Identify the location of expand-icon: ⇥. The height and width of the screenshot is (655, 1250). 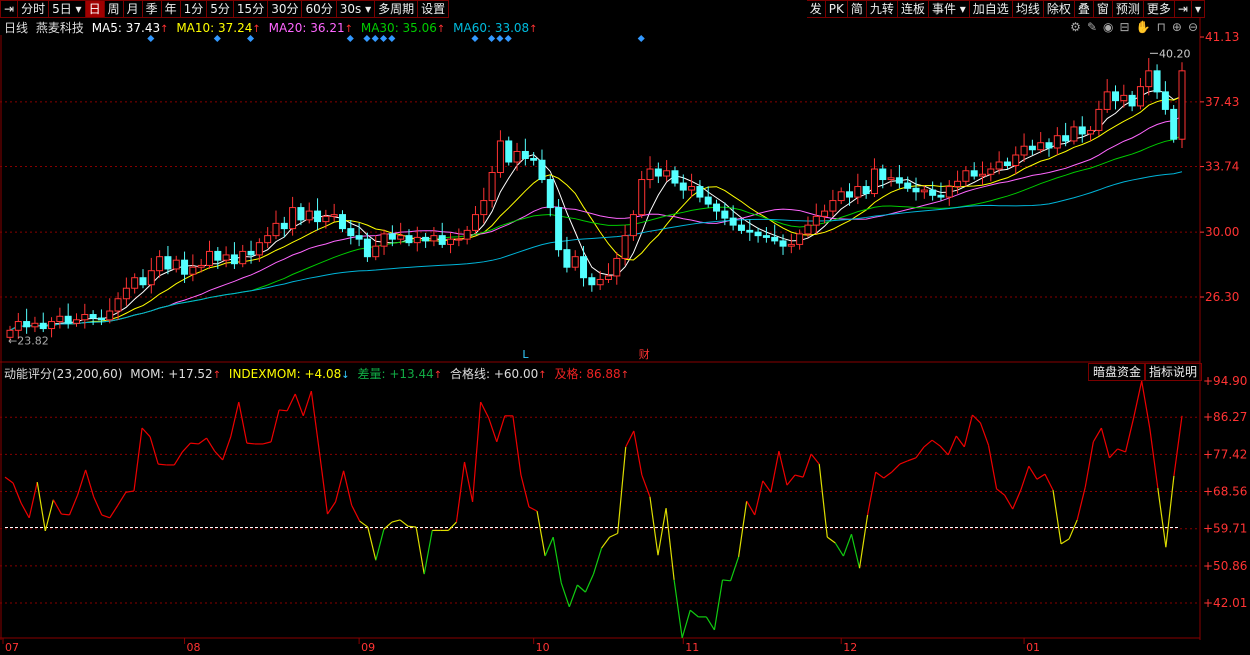
(1183, 9).